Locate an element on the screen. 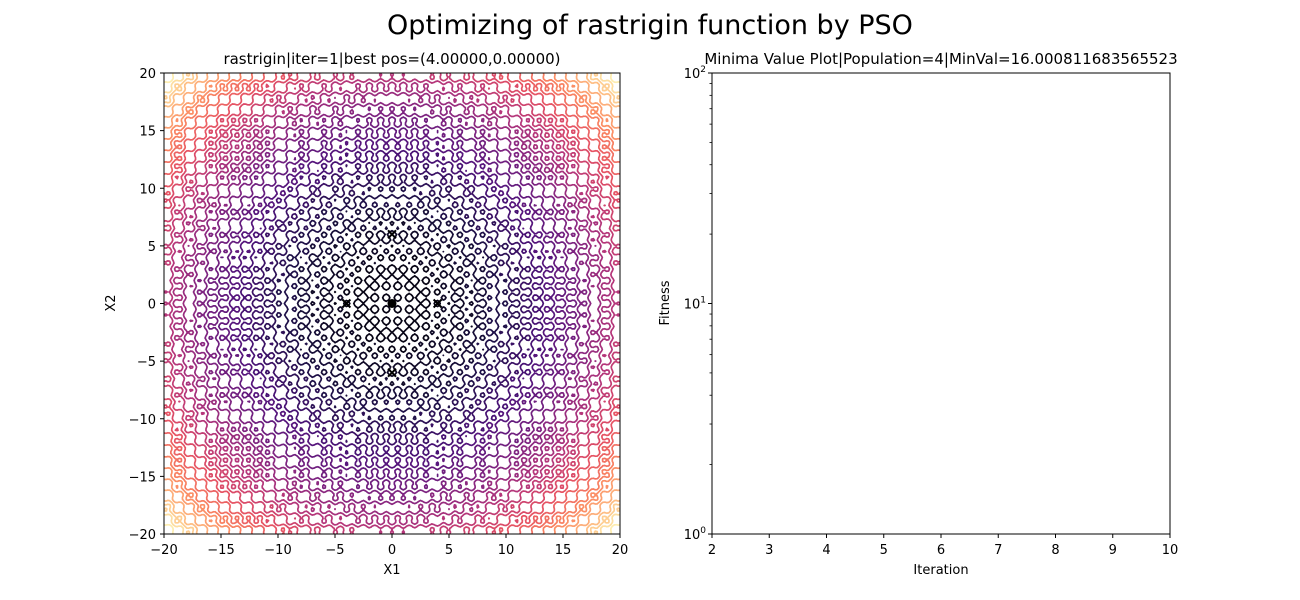  x-tick-label: −5 is located at coordinates (334, 550).